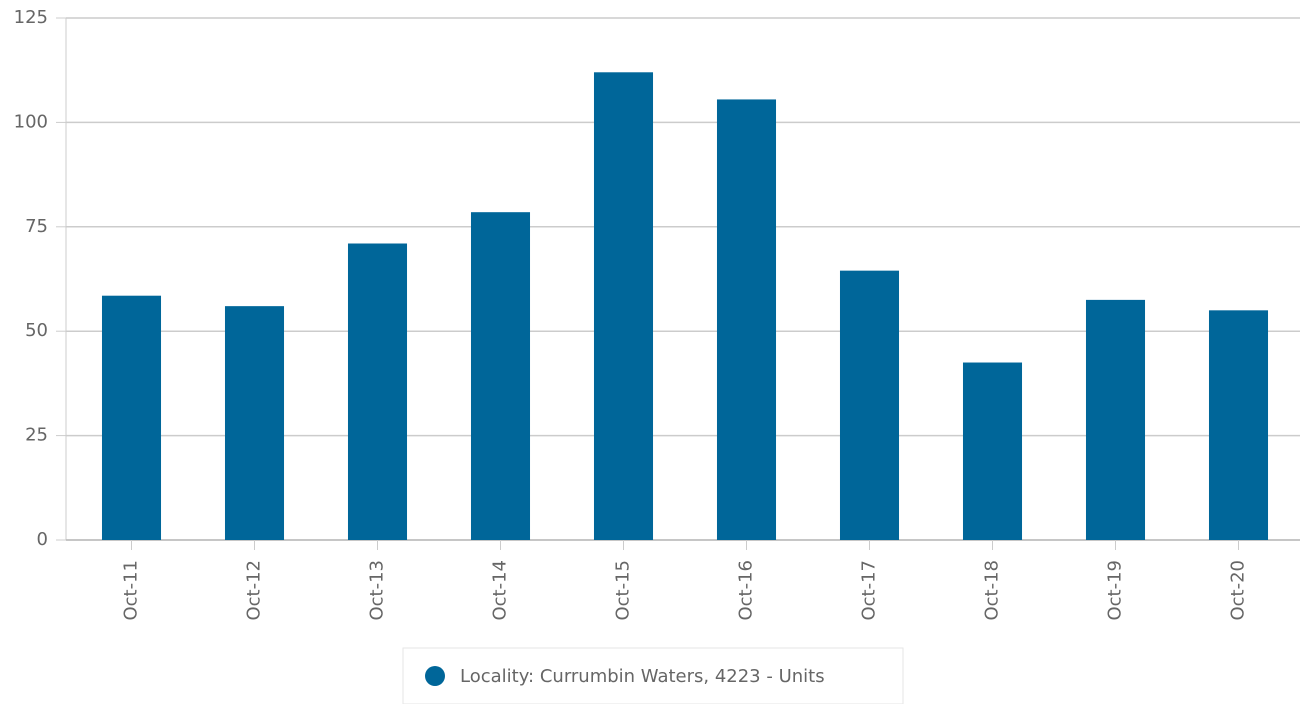 The height and width of the screenshot is (704, 1300). I want to click on x-tick-label: Oct-12, so click(254, 590).